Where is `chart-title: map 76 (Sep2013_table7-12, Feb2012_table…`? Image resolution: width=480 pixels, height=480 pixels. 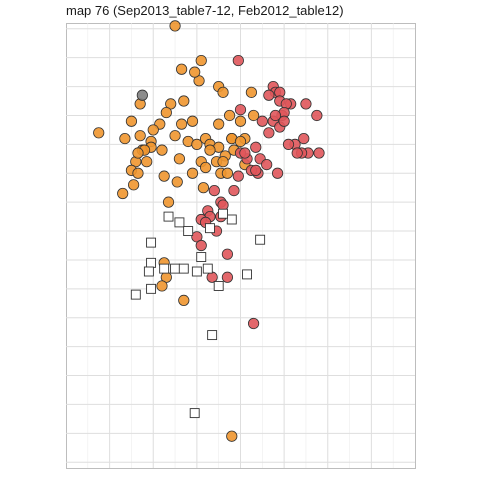 chart-title: map 76 (Sep2013_table7-12, Feb2012_table… is located at coordinates (205, 10).